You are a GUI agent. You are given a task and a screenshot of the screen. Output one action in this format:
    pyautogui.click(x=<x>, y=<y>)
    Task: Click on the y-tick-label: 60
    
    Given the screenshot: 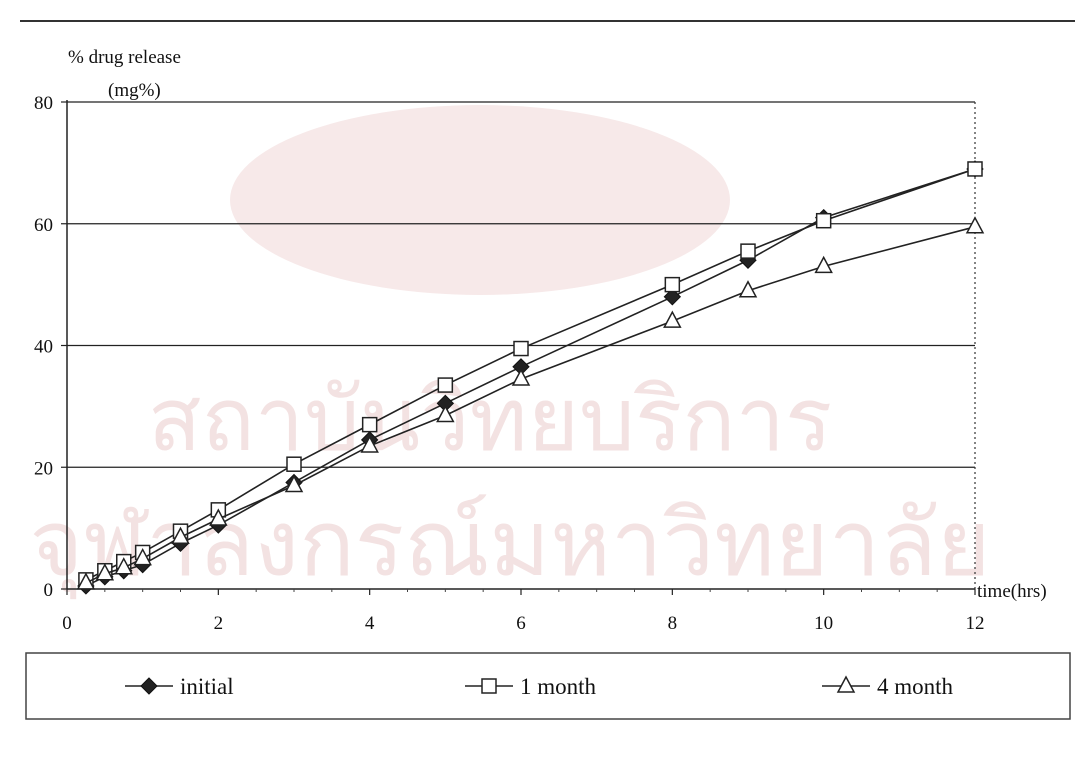 What is the action you would take?
    pyautogui.click(x=43, y=225)
    